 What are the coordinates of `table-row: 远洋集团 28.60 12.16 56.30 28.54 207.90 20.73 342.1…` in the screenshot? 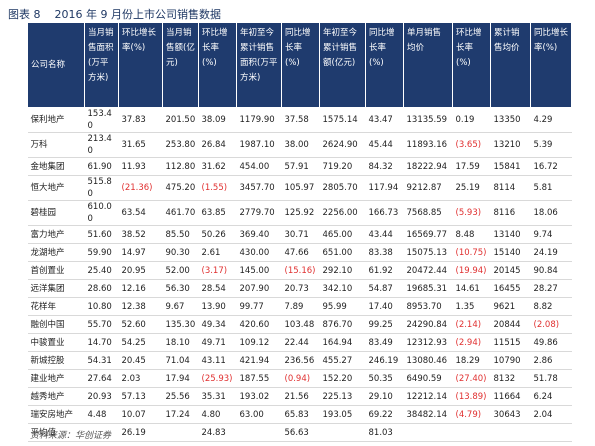 It's located at (299, 288).